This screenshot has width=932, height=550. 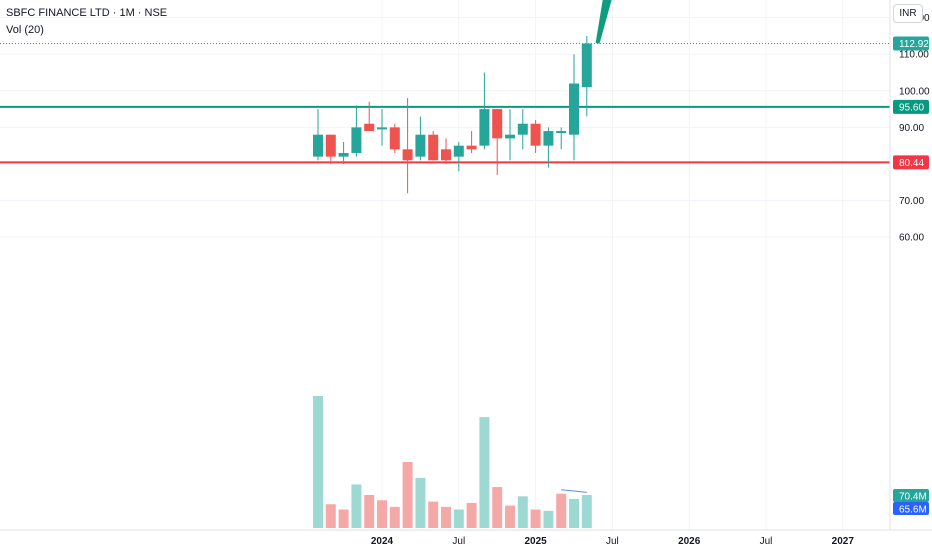 I want to click on last-price-badge-bg, so click(x=911, y=43).